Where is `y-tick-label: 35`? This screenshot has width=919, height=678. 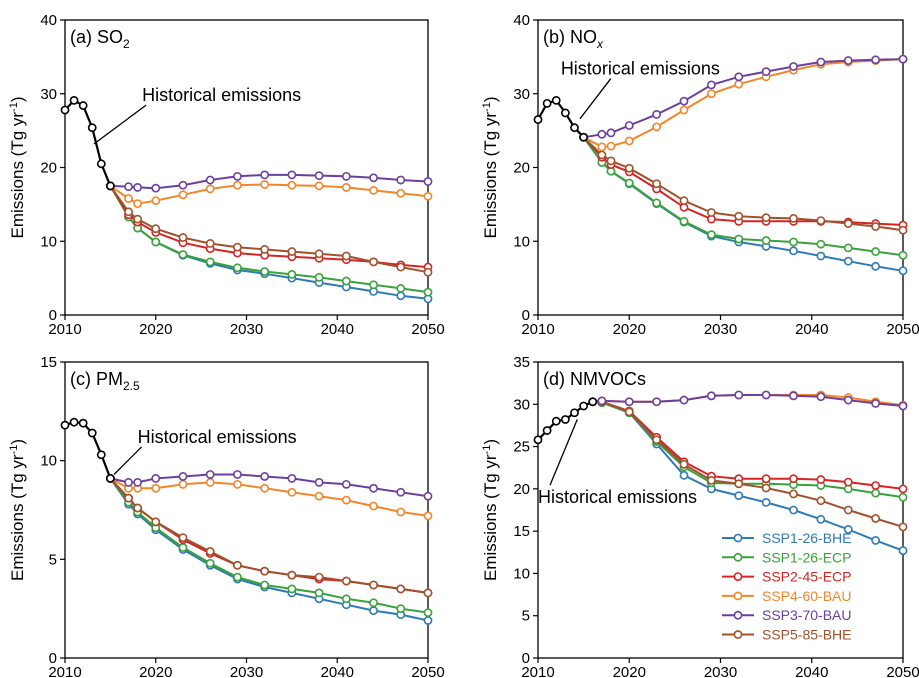 y-tick-label: 35 is located at coordinates (521, 362).